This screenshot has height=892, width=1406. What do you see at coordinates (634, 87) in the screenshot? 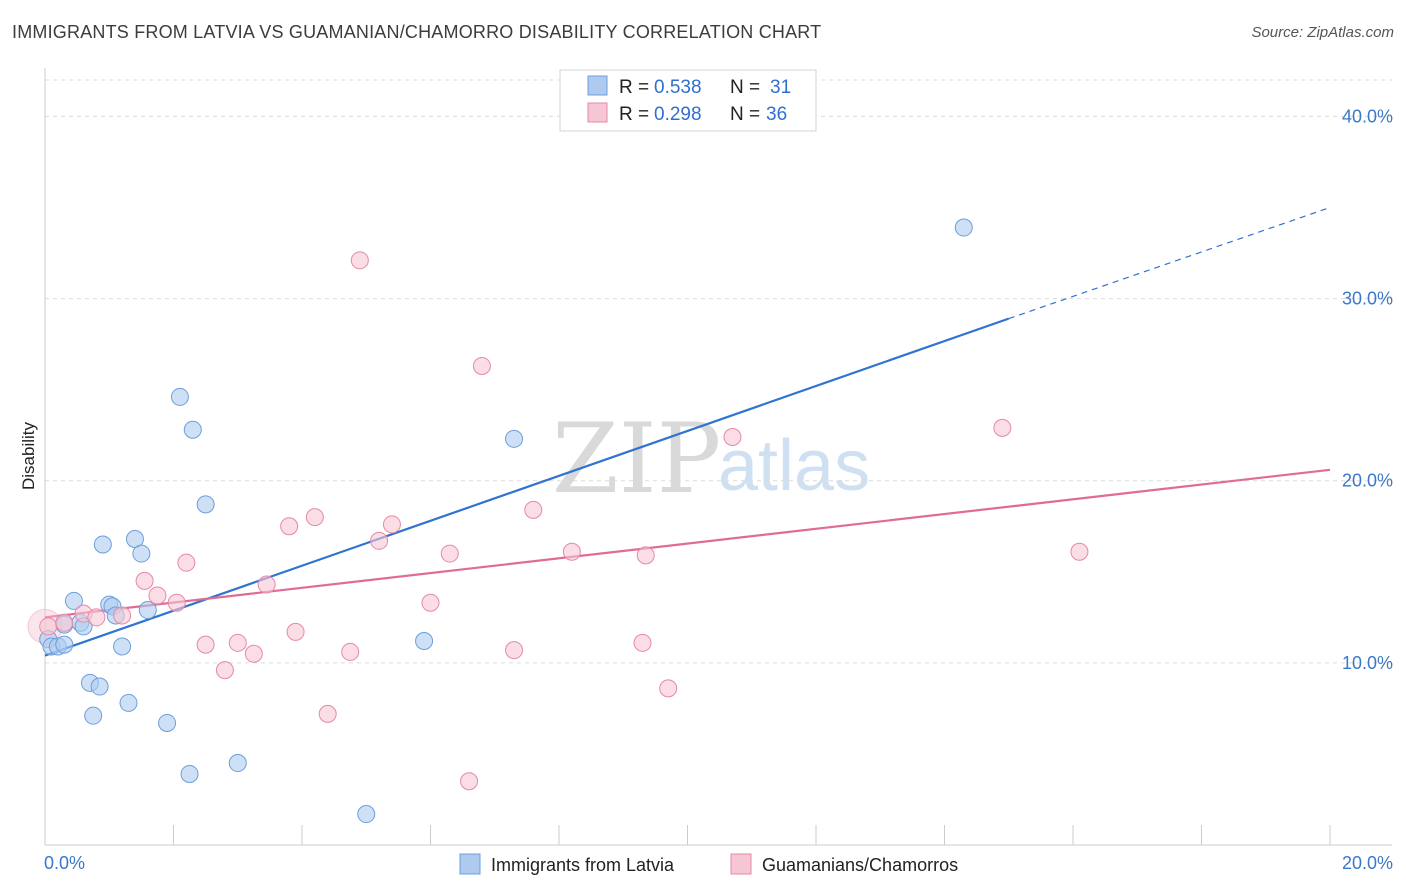
I see `legend-r-label-latvia: R =` at bounding box center [634, 87].